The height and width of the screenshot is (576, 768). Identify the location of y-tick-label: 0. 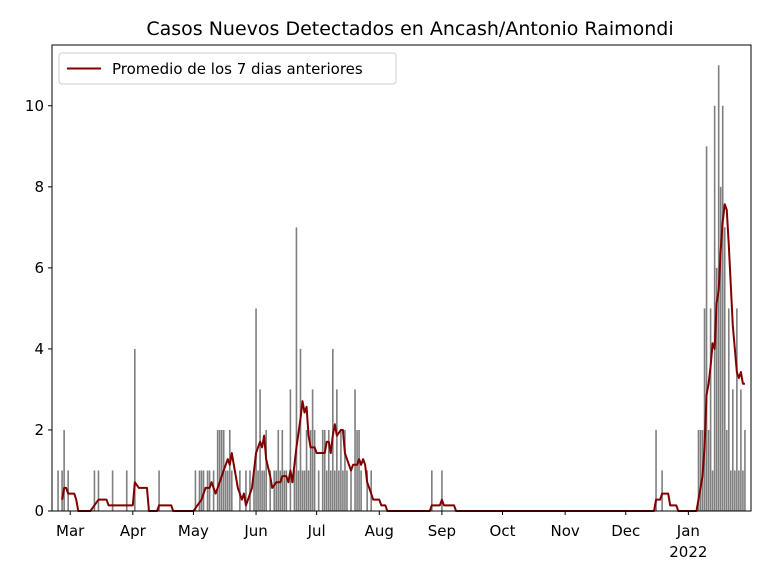
(39, 511).